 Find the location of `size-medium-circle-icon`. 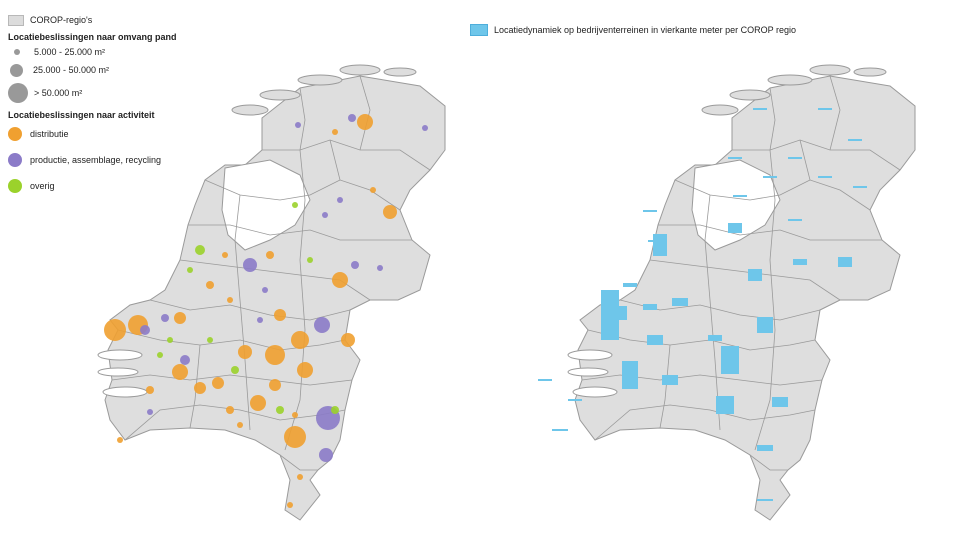

size-medium-circle-icon is located at coordinates (16, 70).